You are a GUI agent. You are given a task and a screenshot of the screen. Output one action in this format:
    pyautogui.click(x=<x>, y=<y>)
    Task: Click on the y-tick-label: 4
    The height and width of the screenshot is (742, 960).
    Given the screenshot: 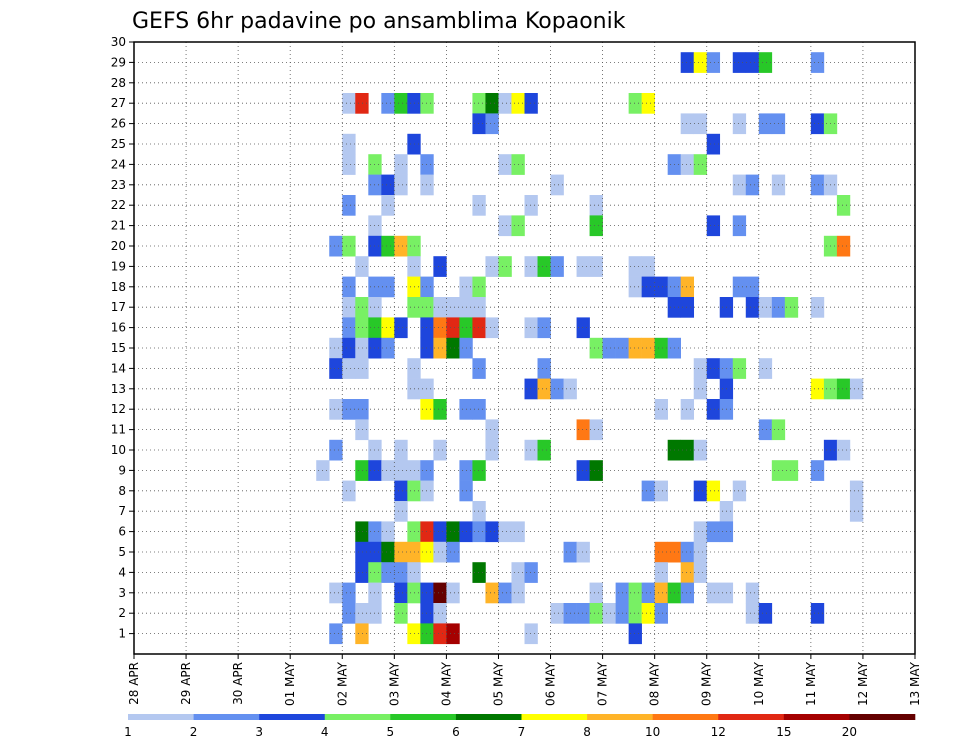 What is the action you would take?
    pyautogui.click(x=122, y=572)
    